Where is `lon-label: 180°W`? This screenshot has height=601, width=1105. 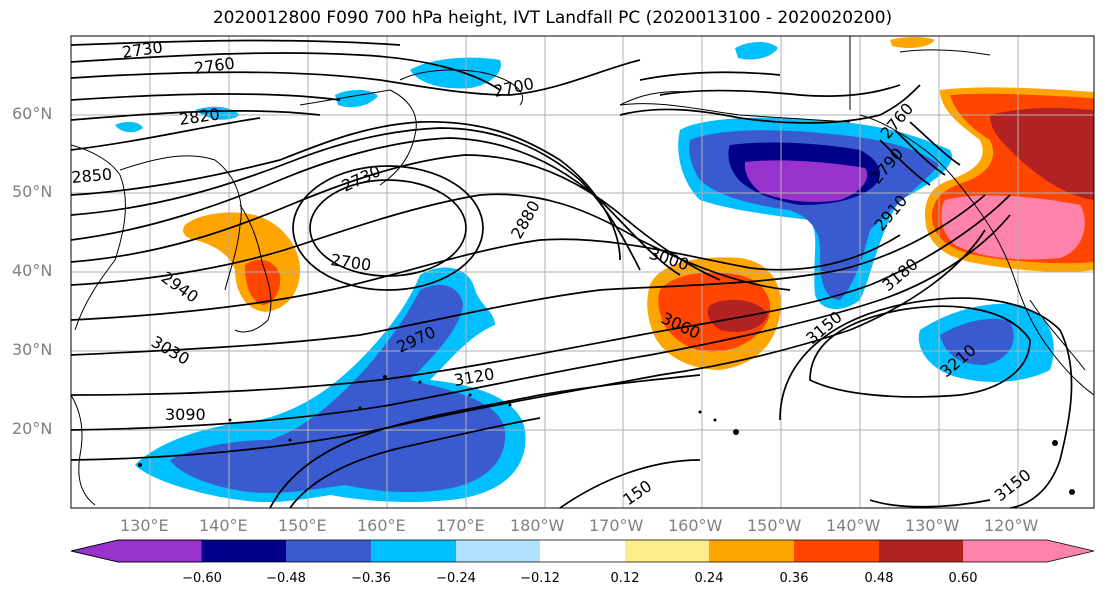
lon-label: 180°W is located at coordinates (537, 525).